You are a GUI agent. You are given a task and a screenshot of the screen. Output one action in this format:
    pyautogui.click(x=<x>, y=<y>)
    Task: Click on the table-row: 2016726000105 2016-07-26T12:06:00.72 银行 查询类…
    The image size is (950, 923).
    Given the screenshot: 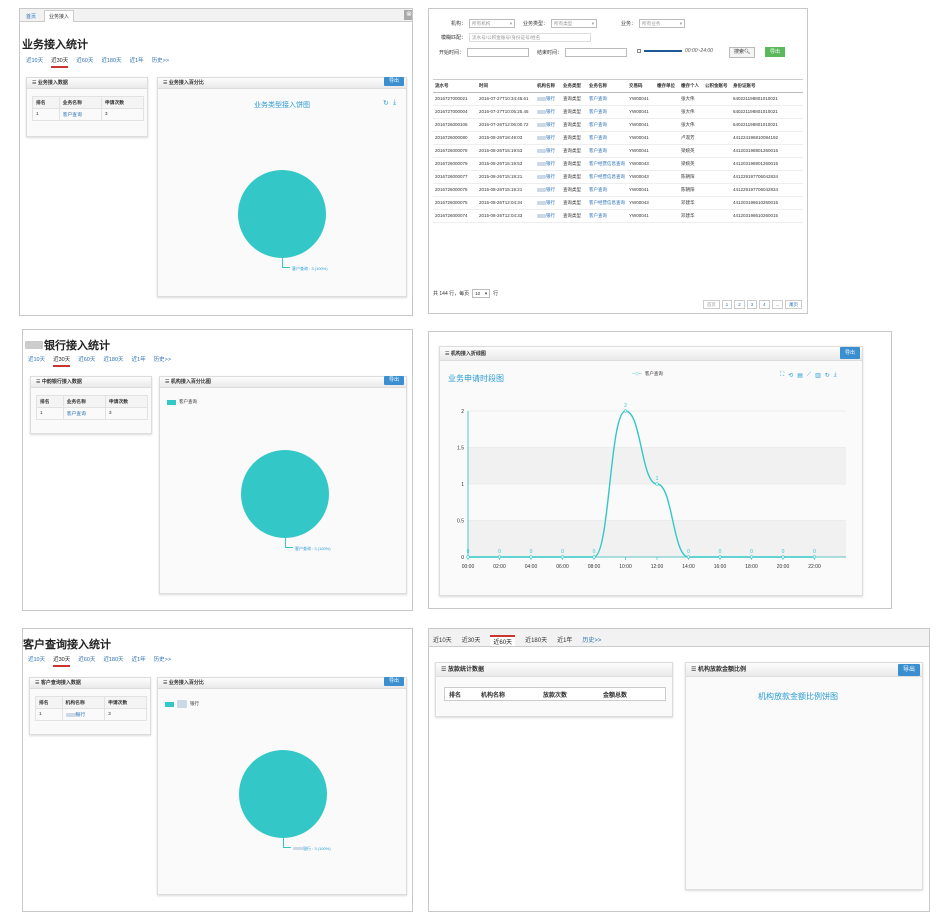 What is the action you would take?
    pyautogui.click(x=618, y=125)
    